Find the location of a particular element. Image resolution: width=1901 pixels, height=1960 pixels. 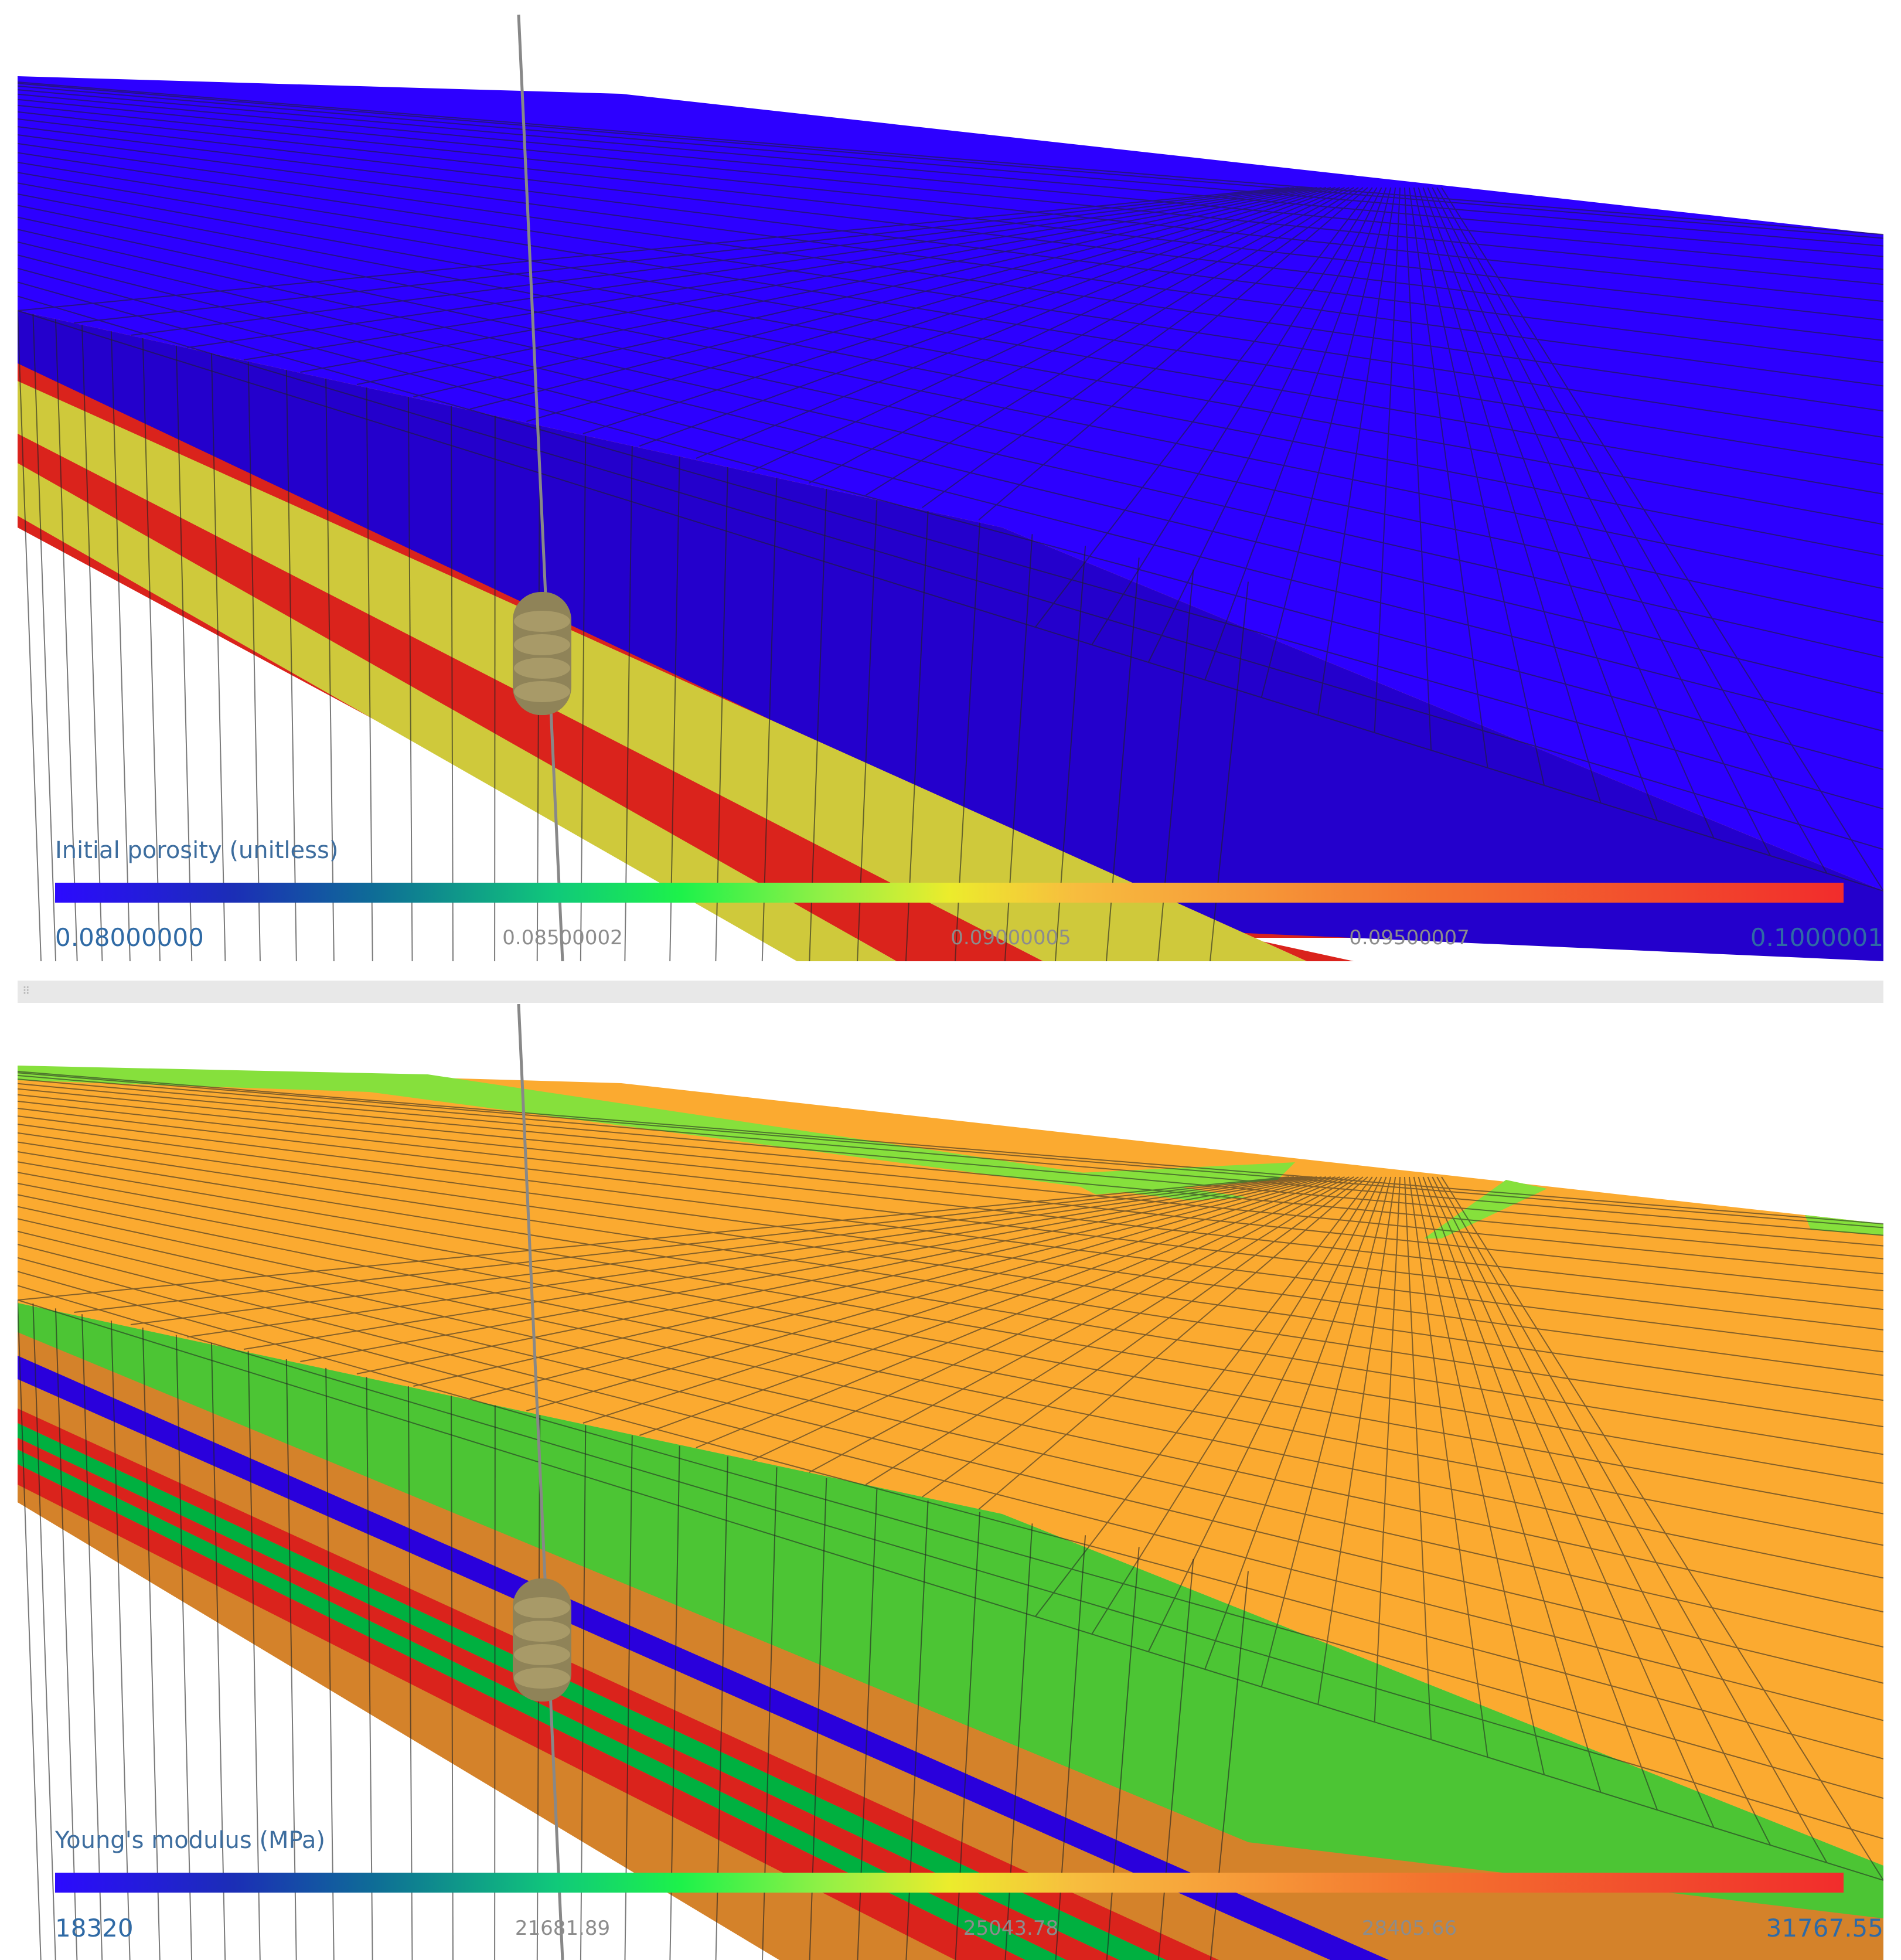

colorbar-tick: 0.08500002 is located at coordinates (562, 938).